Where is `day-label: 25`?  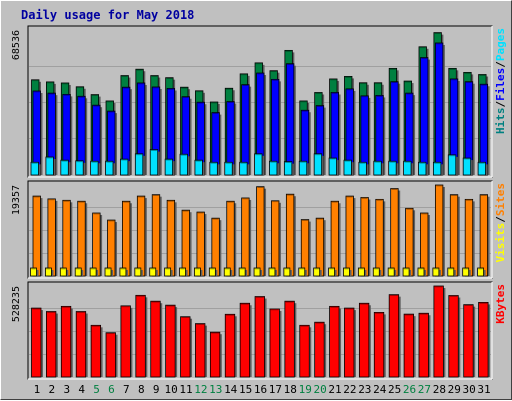
day-label: 25 is located at coordinates (394, 389).